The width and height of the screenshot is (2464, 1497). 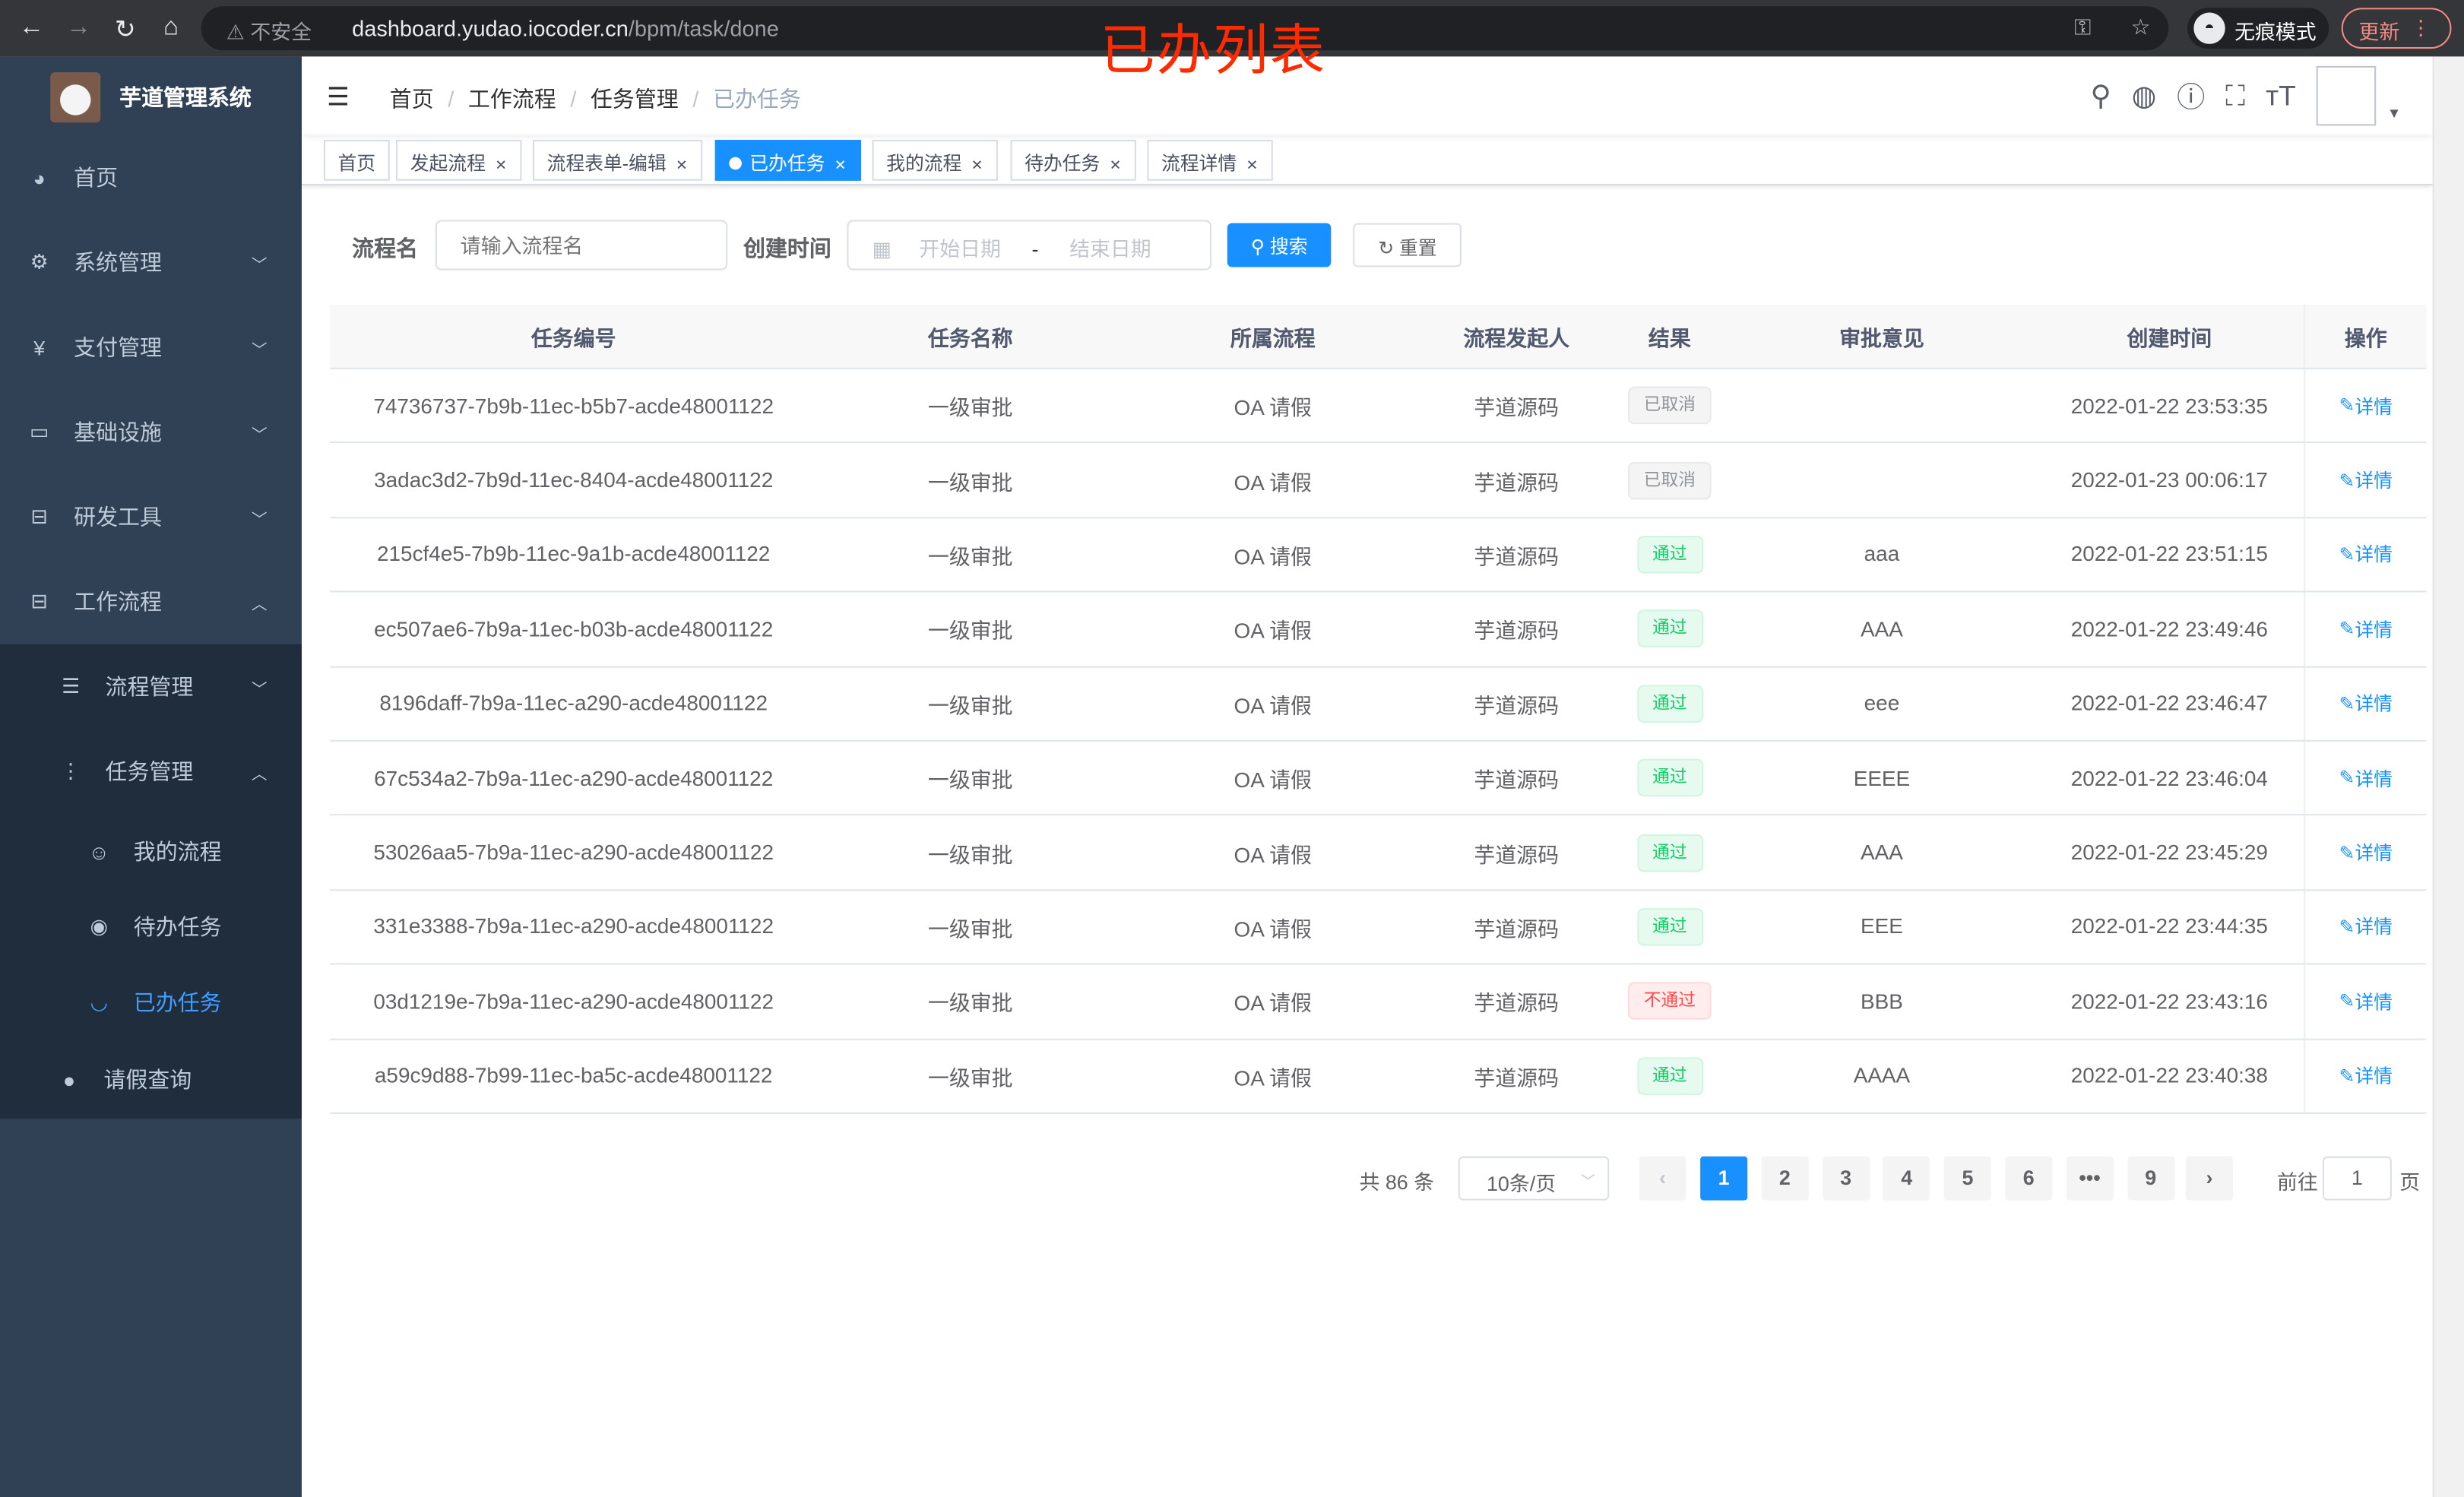 What do you see at coordinates (171, 28) in the screenshot?
I see `home-icon: ⌂` at bounding box center [171, 28].